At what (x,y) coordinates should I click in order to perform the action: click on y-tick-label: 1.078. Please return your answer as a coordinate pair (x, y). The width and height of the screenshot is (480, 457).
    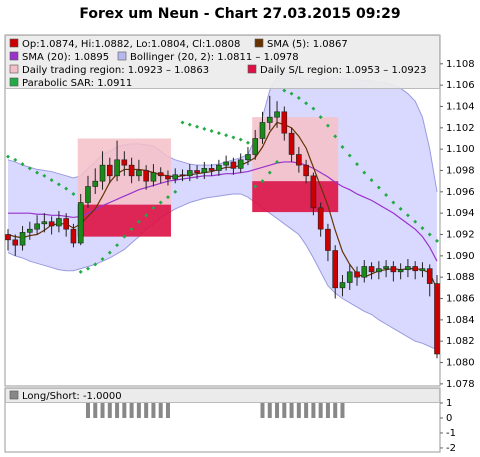
    Looking at the image, I should click on (460, 384).